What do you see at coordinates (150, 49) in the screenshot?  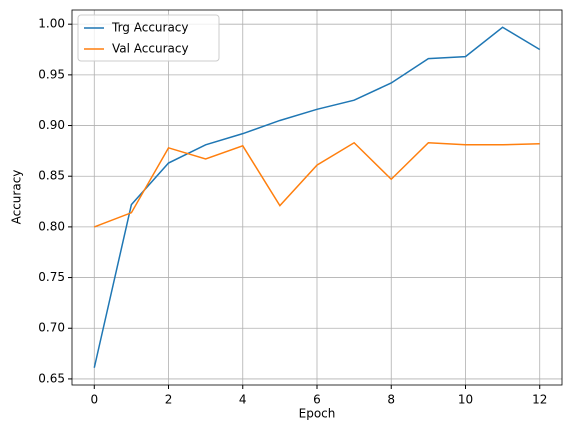 I see `legend-label: Val Accuracy` at bounding box center [150, 49].